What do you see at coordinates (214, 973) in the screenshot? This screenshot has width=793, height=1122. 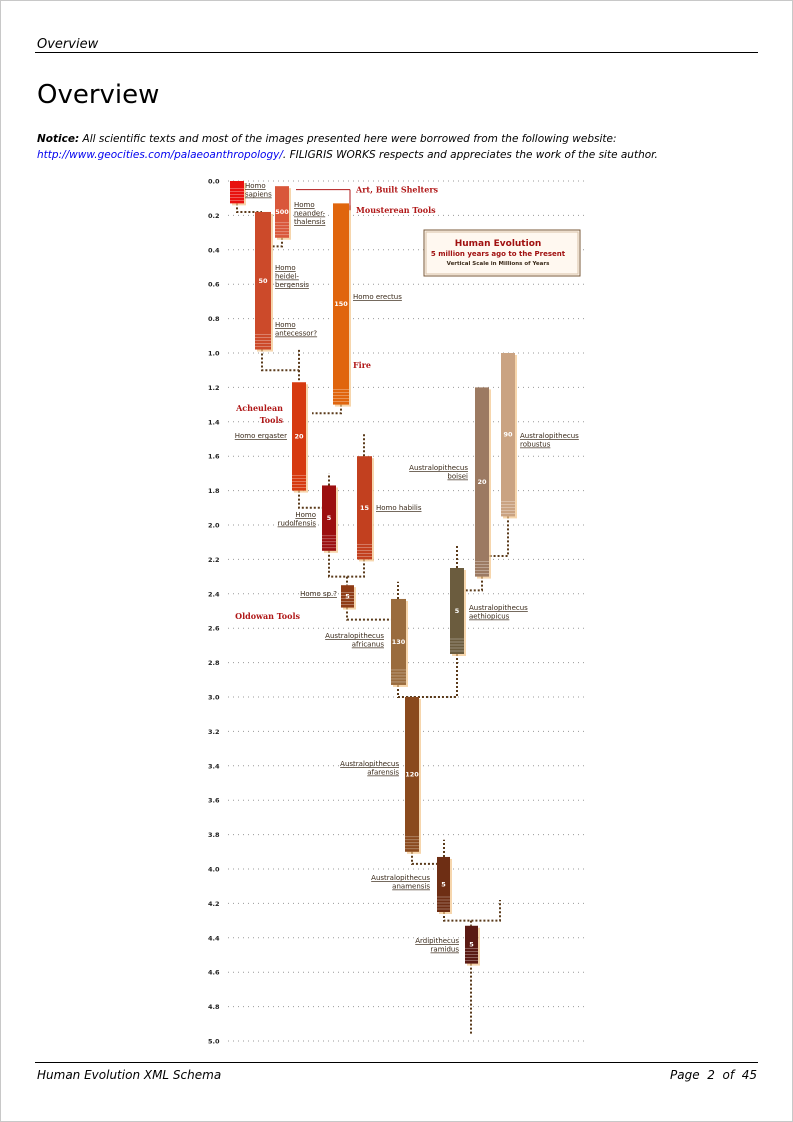 I see `axis-tick-label: 4.6` at bounding box center [214, 973].